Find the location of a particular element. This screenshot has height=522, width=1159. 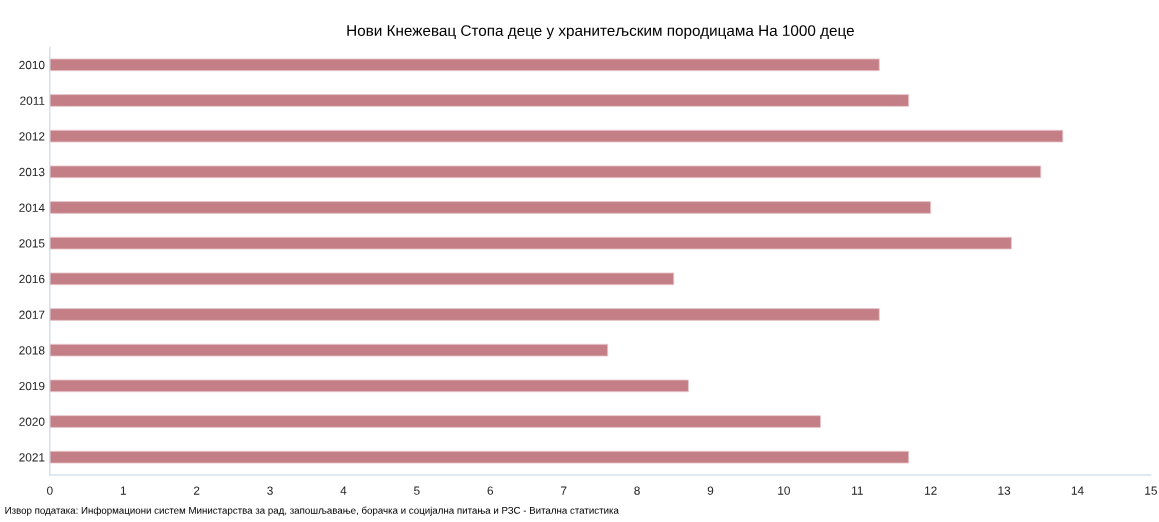

x-tick-label: 6 is located at coordinates (490, 490).